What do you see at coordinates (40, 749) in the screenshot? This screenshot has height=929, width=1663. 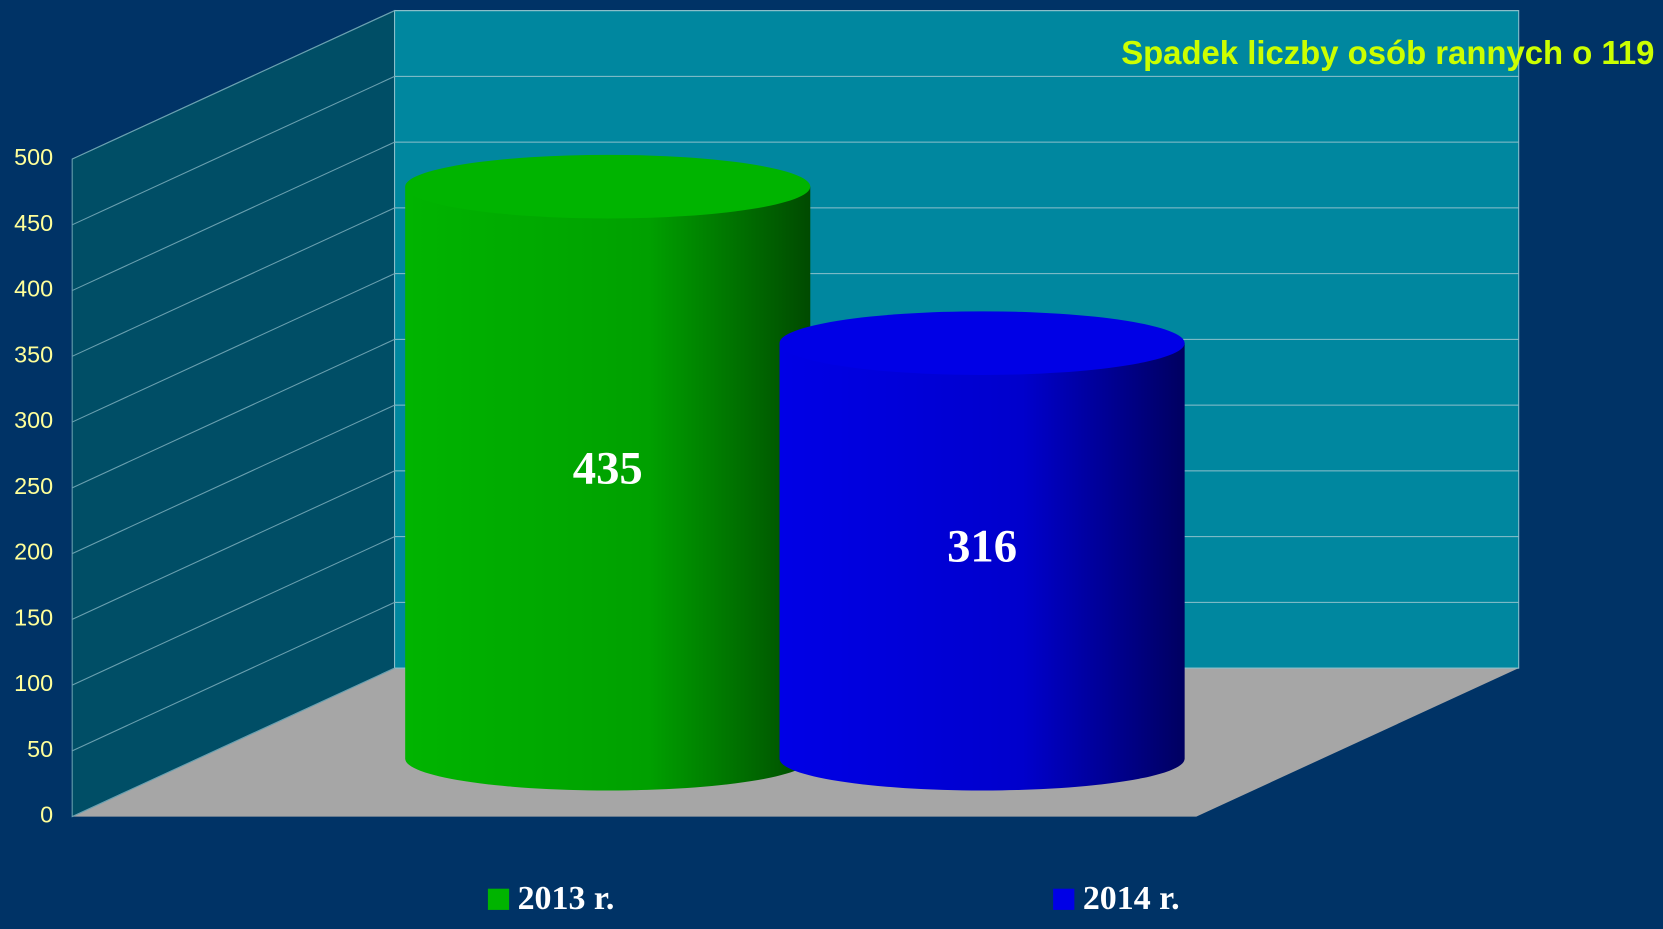 I see `y-tick-label: 50` at bounding box center [40, 749].